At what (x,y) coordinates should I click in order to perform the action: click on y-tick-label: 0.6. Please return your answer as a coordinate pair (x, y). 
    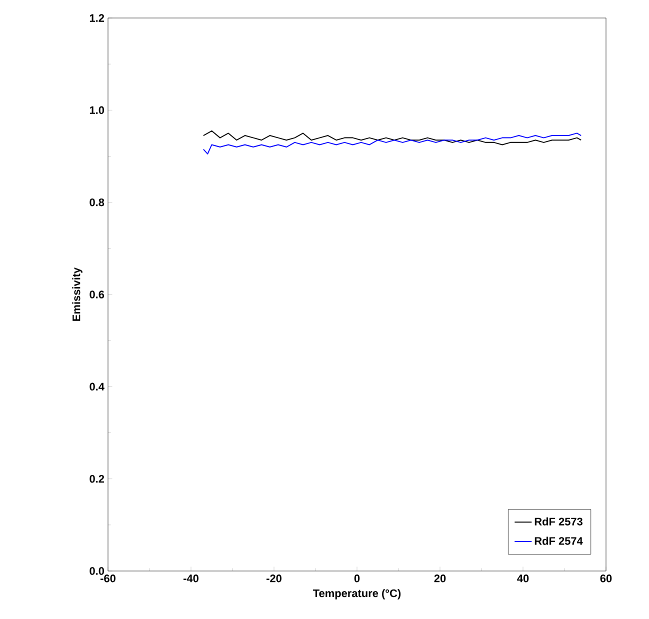
    Looking at the image, I should click on (97, 294).